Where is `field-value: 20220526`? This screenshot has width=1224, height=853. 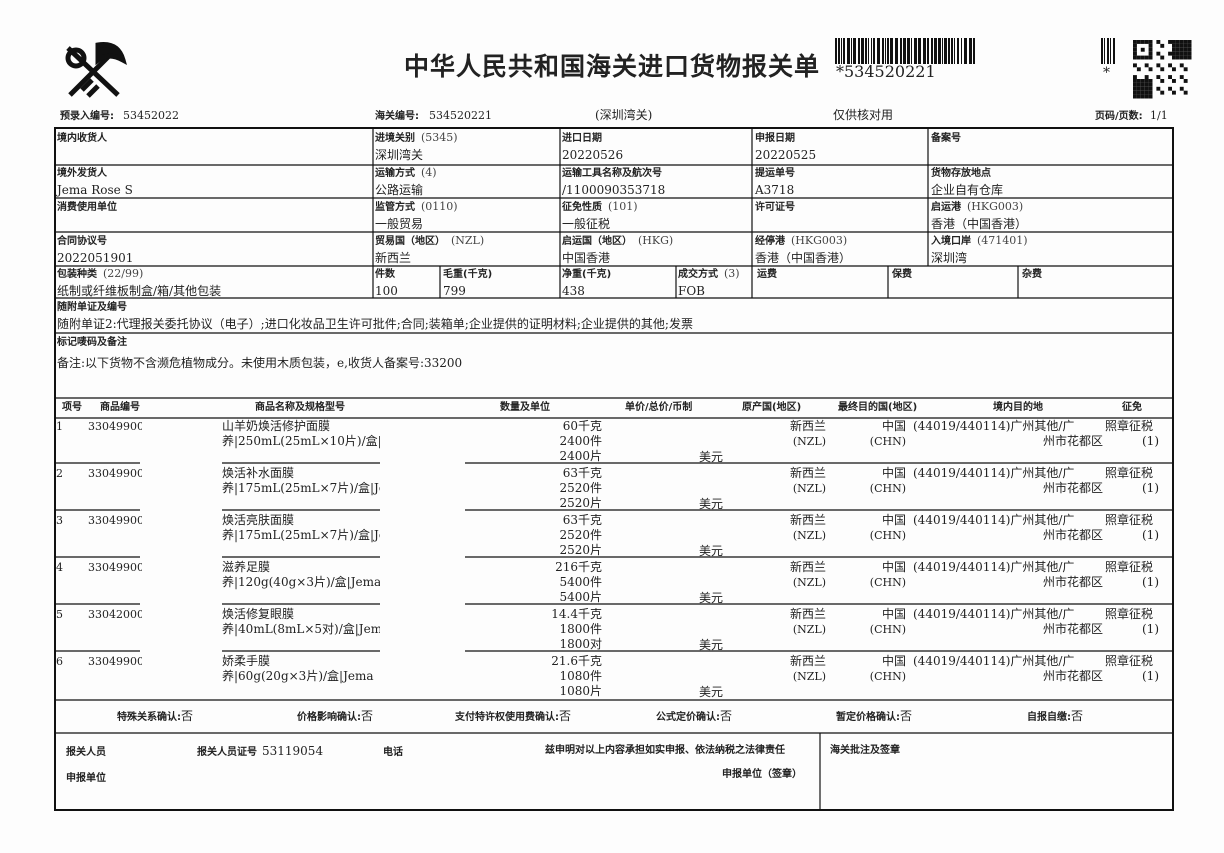 field-value: 20220526 is located at coordinates (593, 155).